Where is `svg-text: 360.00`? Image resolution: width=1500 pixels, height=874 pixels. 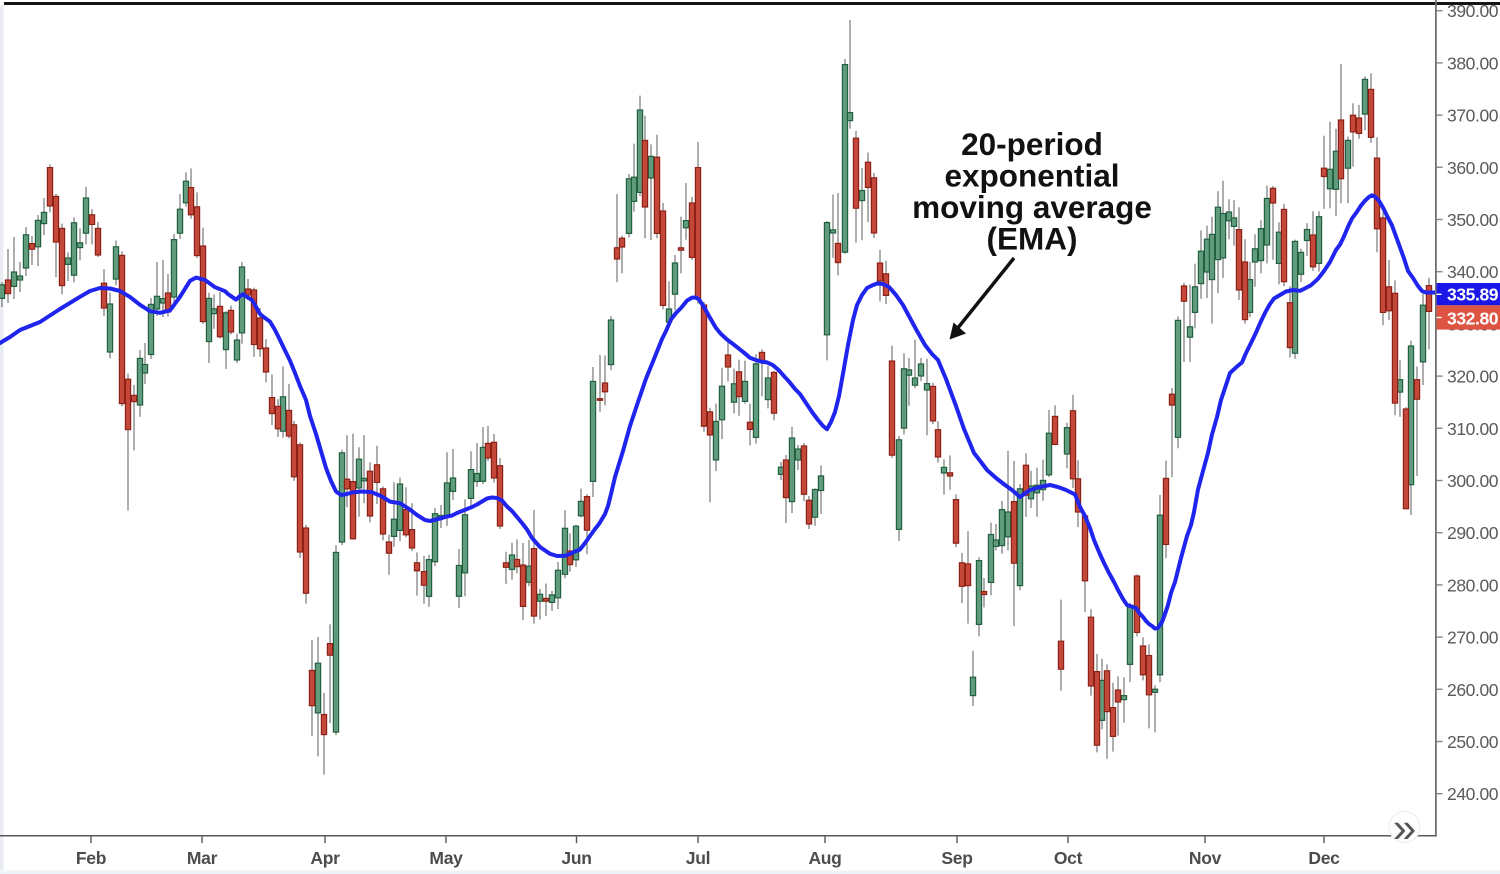 svg-text: 360.00 is located at coordinates (1473, 168).